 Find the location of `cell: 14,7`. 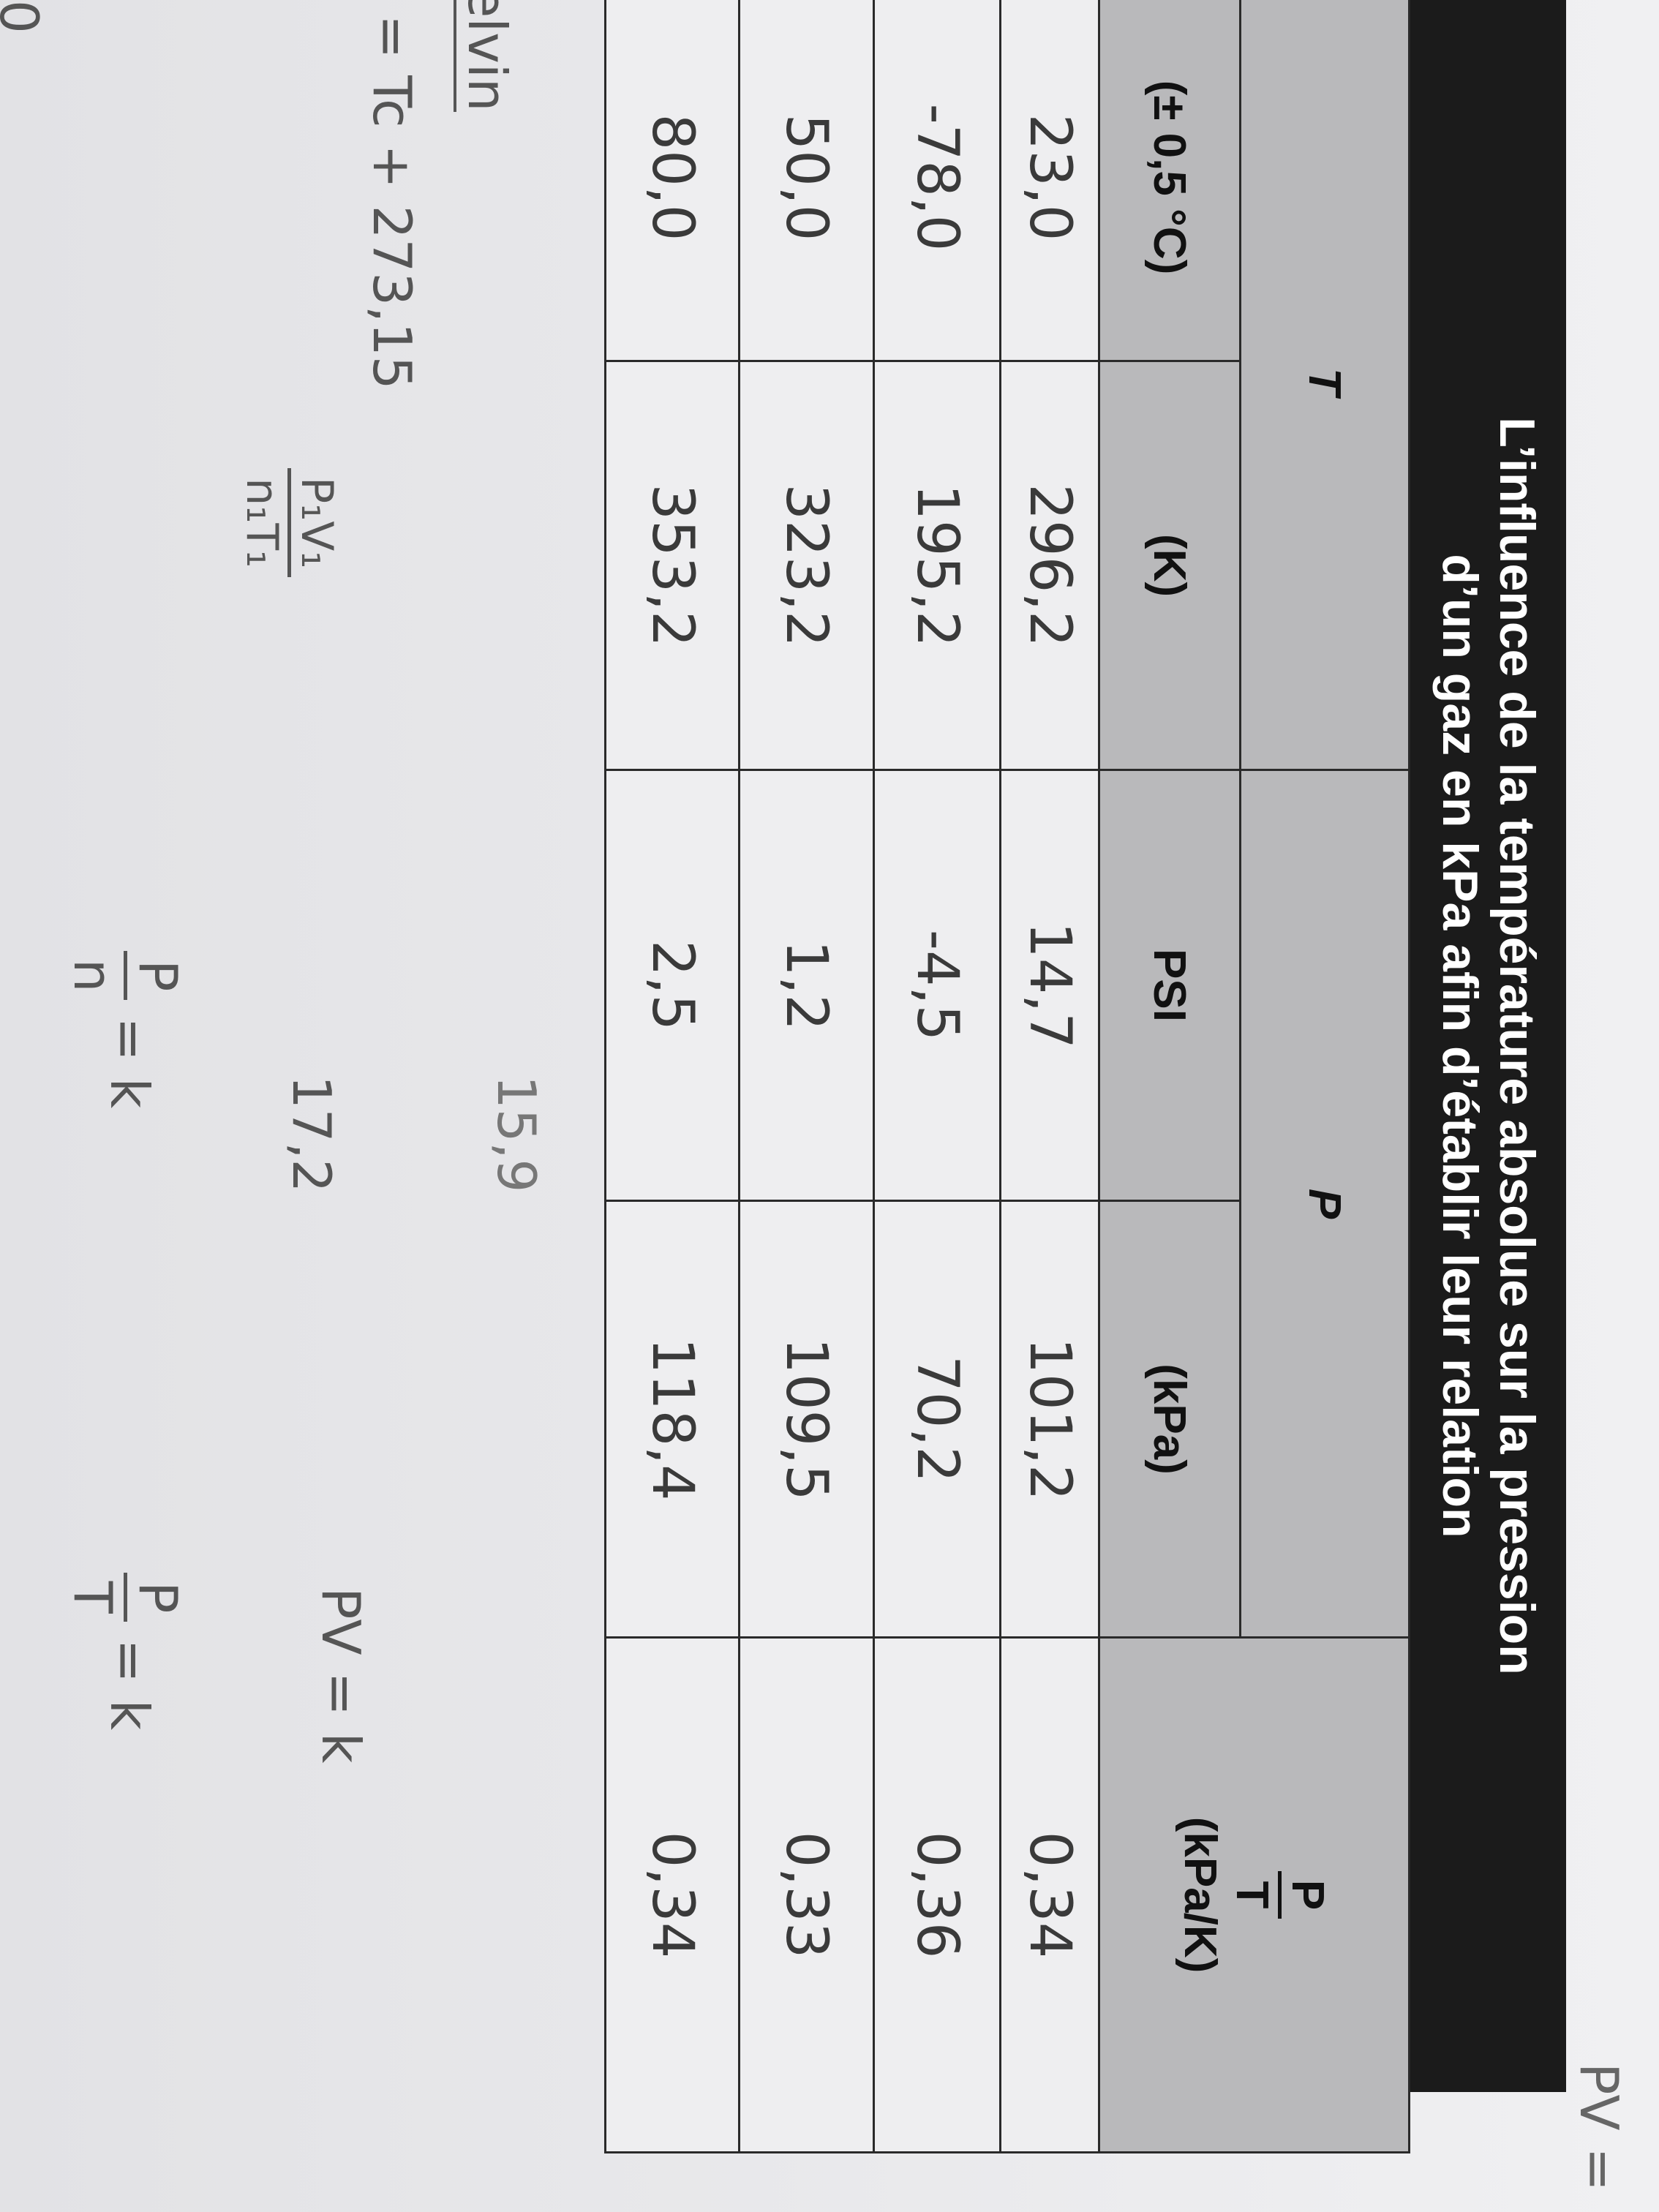

cell: 14,7 is located at coordinates (1049, 985).